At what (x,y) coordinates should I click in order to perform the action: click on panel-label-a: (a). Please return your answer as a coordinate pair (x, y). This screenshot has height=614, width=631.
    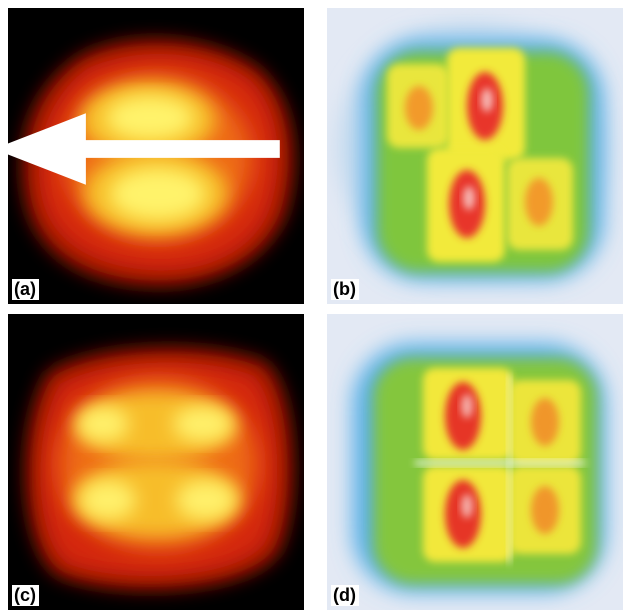
    Looking at the image, I should click on (25, 289).